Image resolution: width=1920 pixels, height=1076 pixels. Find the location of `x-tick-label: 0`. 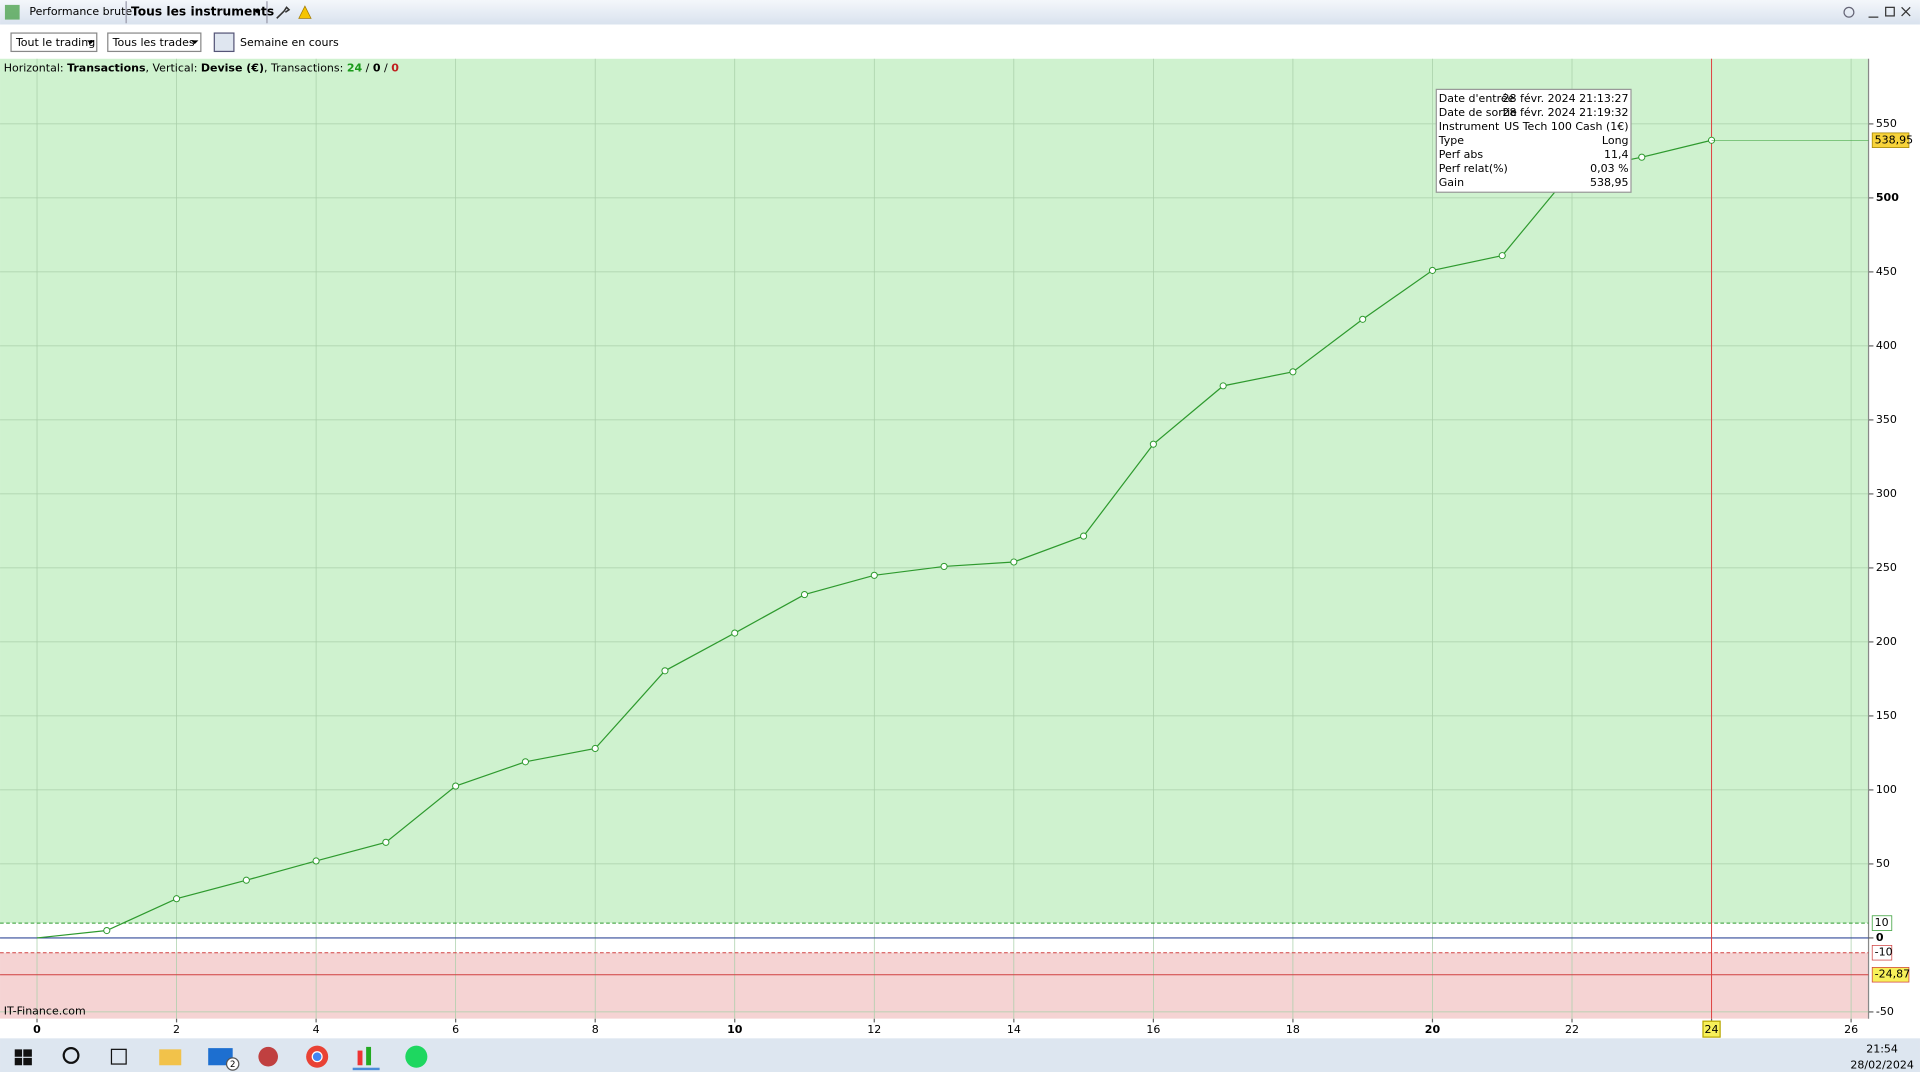

x-tick-label: 0 is located at coordinates (37, 1029).